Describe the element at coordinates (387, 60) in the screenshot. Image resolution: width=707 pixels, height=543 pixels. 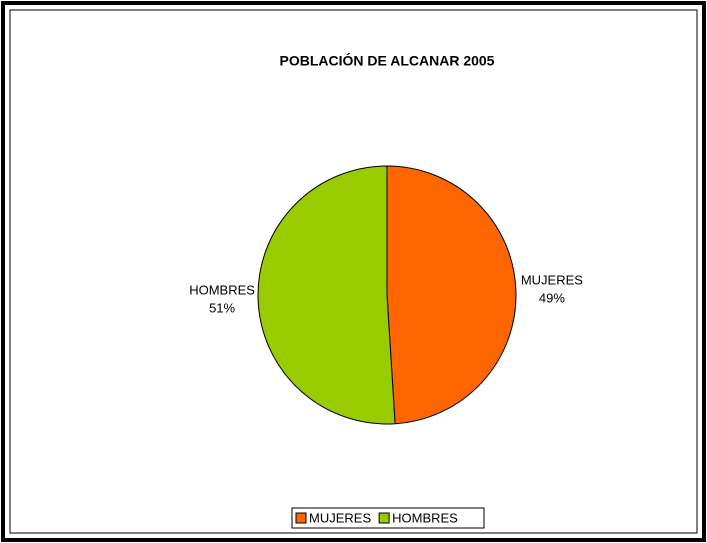
I see `chart-title: POBLACIÓN DE ALCANAR 2005` at that location.